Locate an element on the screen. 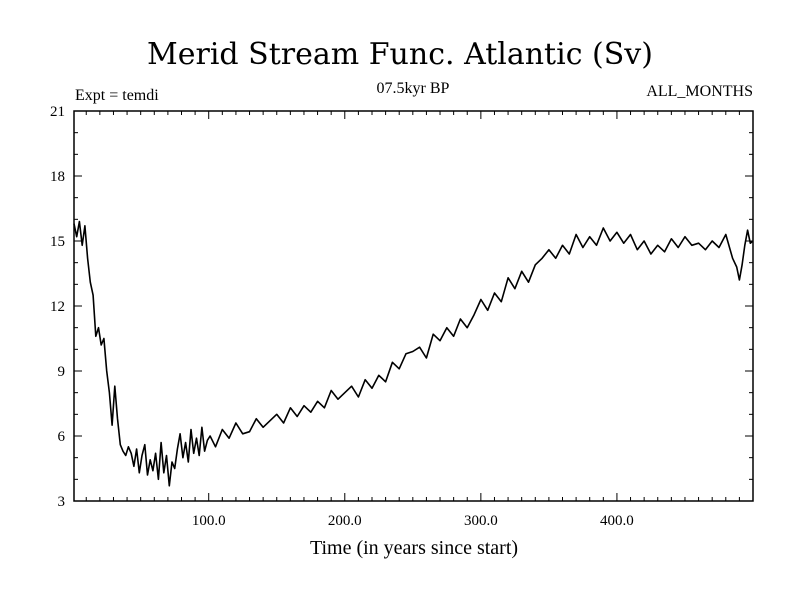 The width and height of the screenshot is (800, 600). y-tick-label: 12 is located at coordinates (57, 307).